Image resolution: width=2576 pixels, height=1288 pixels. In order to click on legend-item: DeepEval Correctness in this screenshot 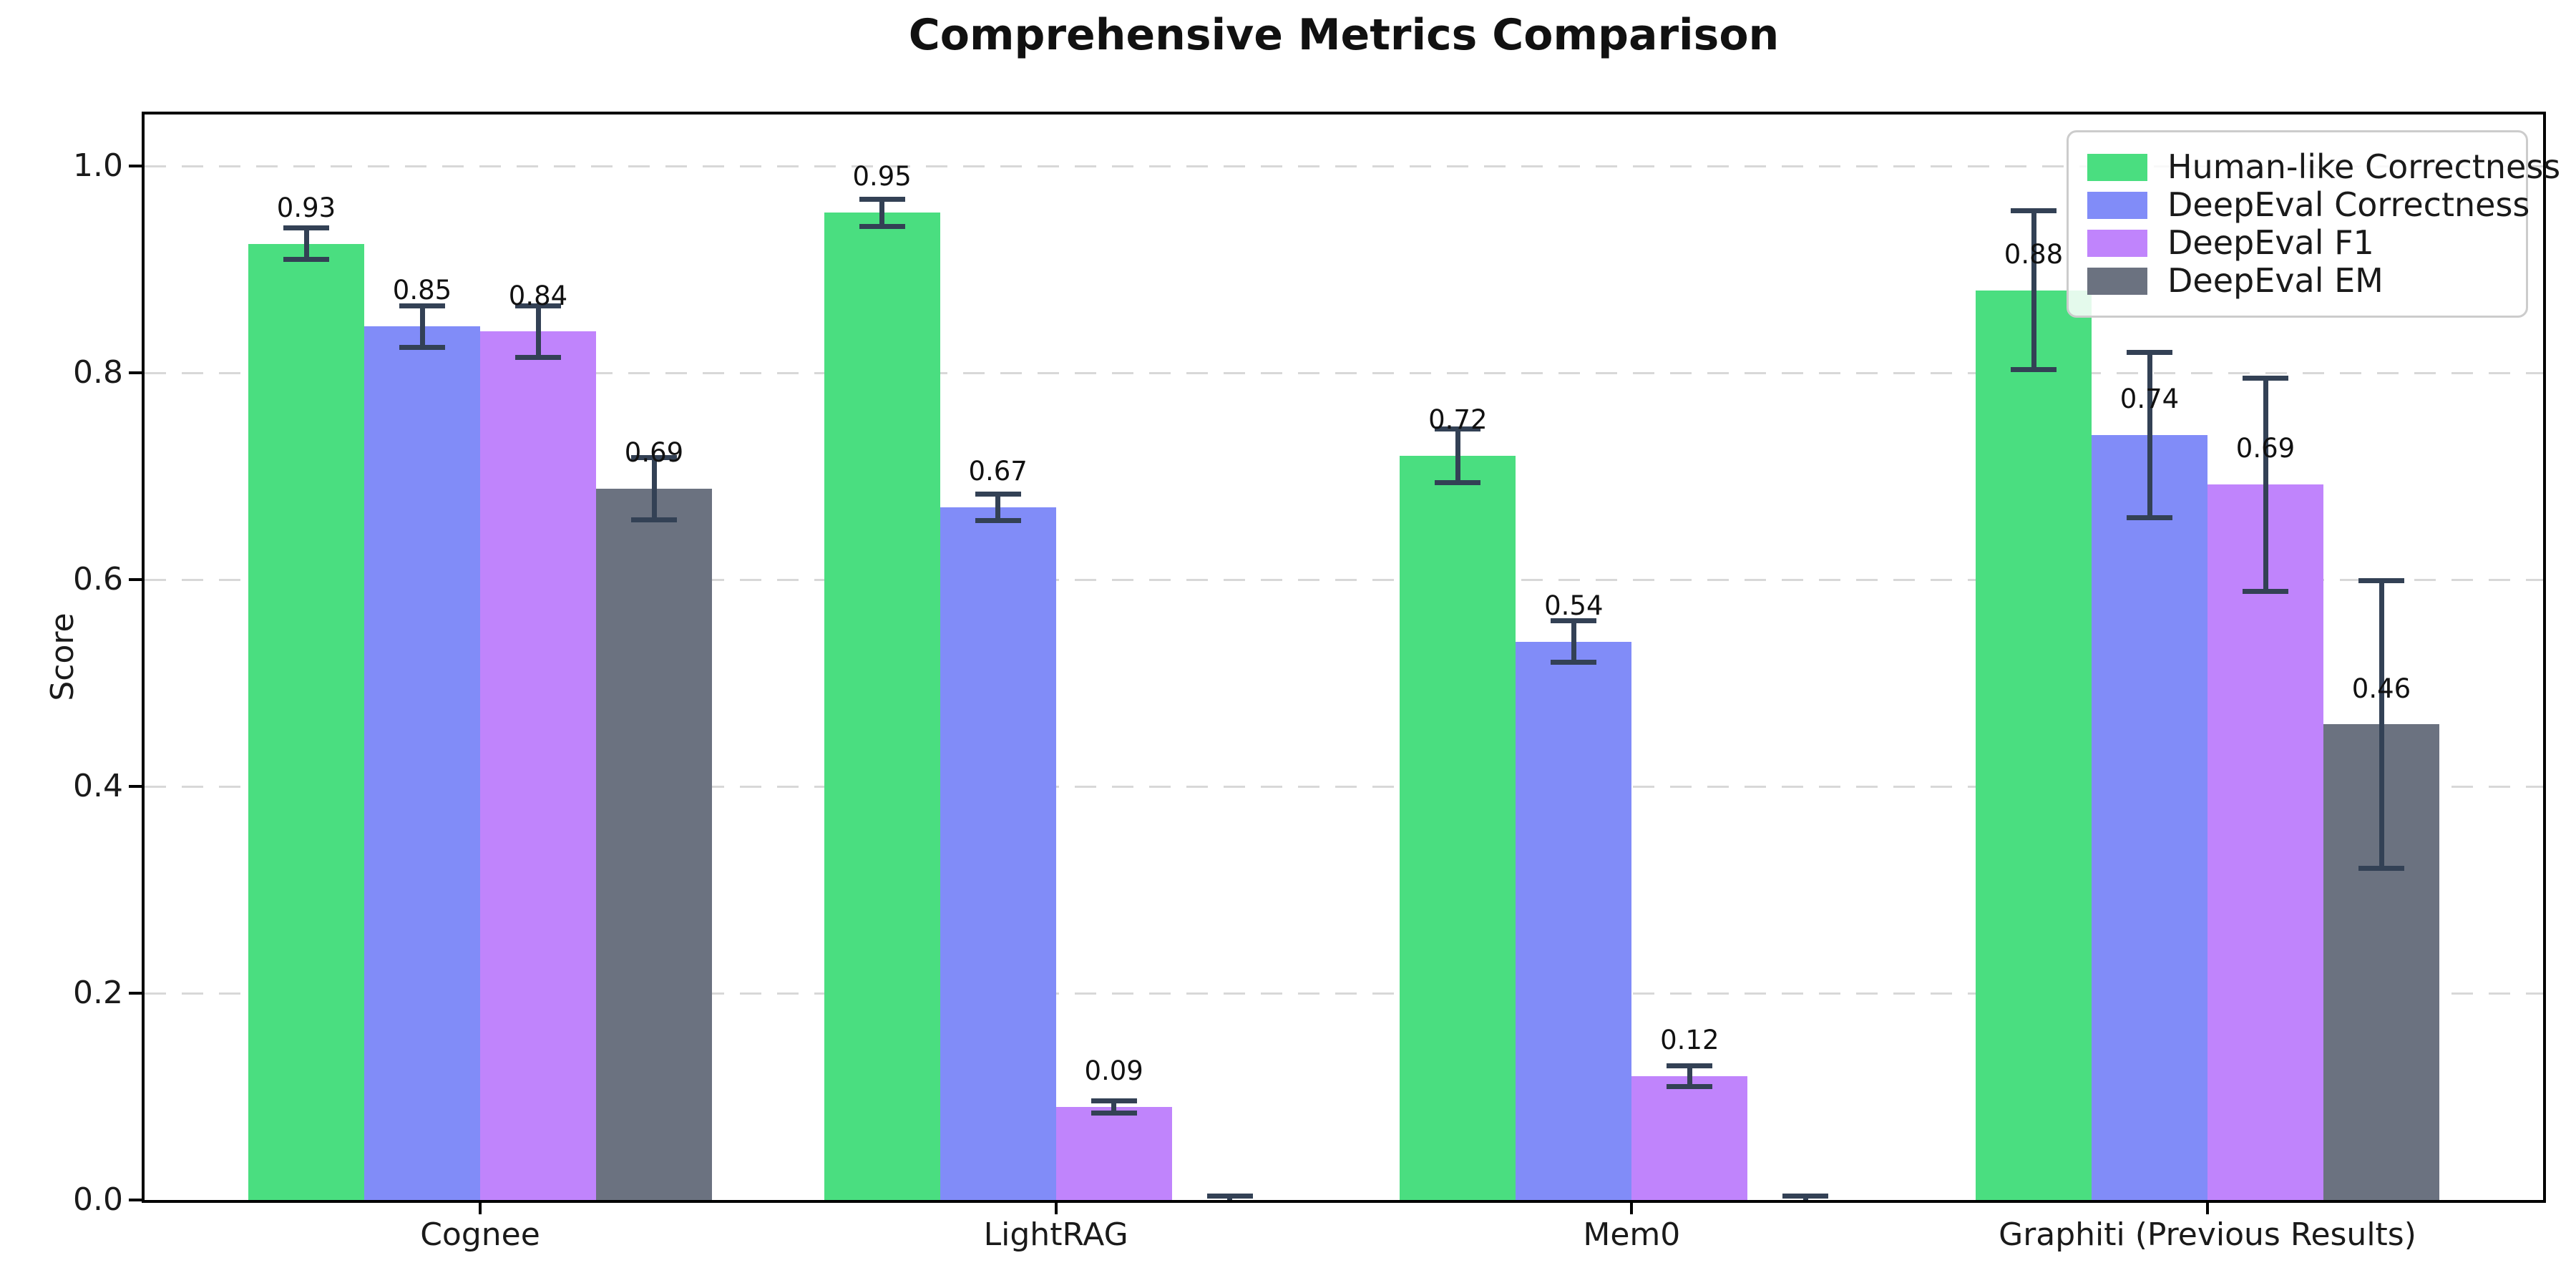, I will do `click(2308, 205)`.